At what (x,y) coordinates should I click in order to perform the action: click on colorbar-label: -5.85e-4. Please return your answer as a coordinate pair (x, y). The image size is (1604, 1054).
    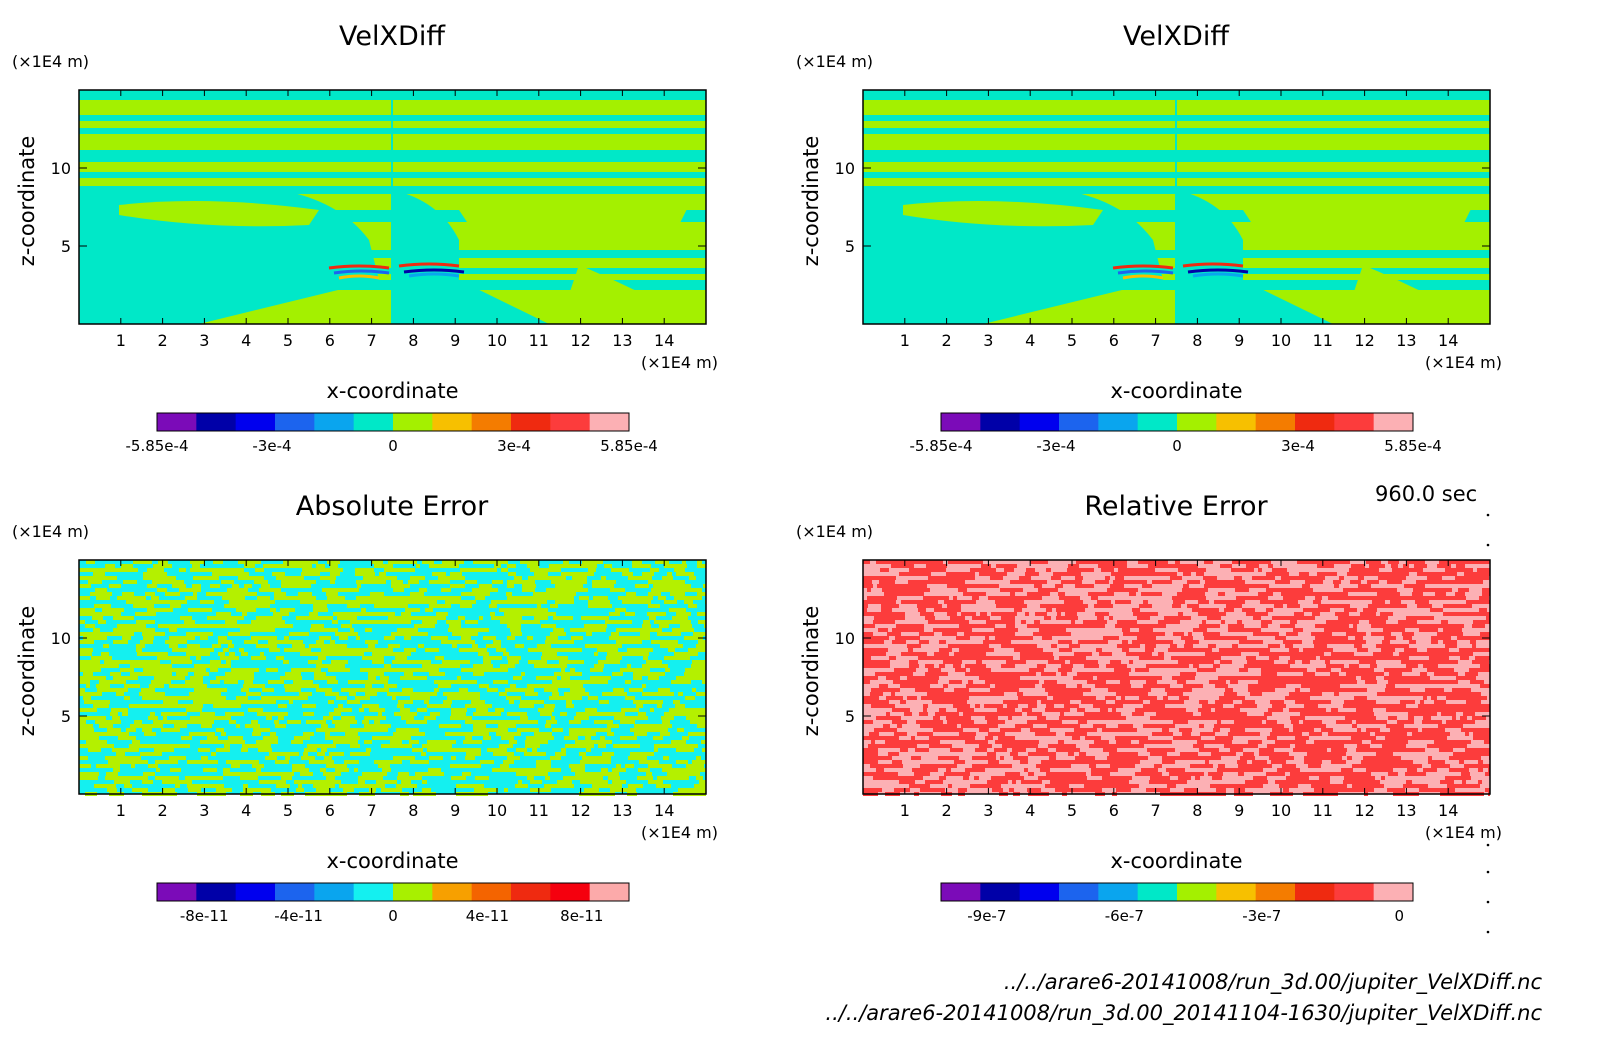
    Looking at the image, I should click on (157, 446).